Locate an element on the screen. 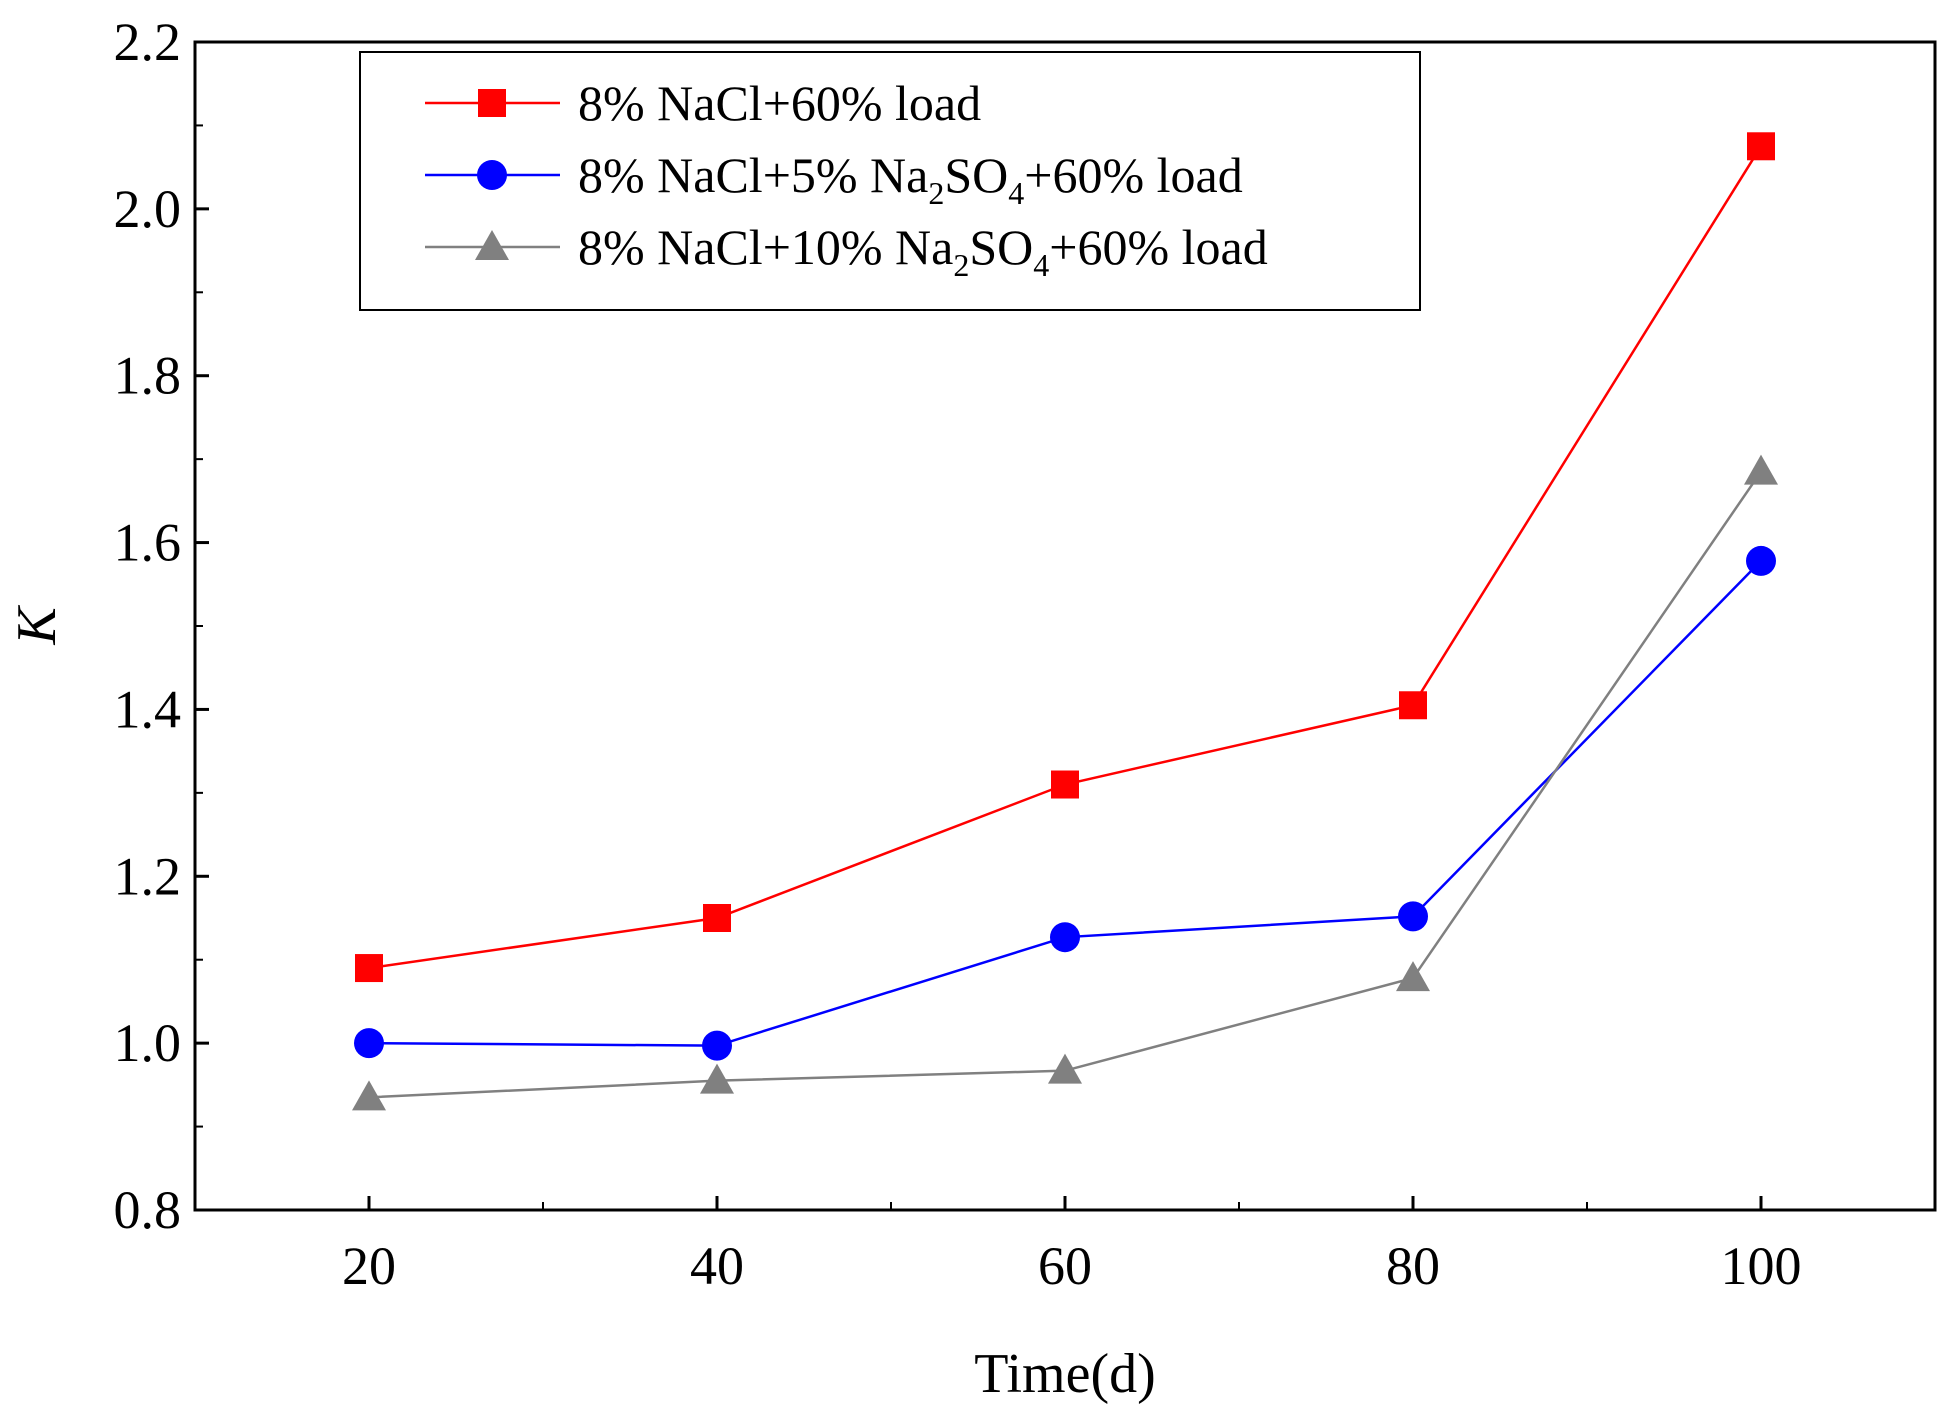 Image resolution: width=1956 pixels, height=1415 pixels. legend-label: 8% NaCl+60% load is located at coordinates (779, 103).